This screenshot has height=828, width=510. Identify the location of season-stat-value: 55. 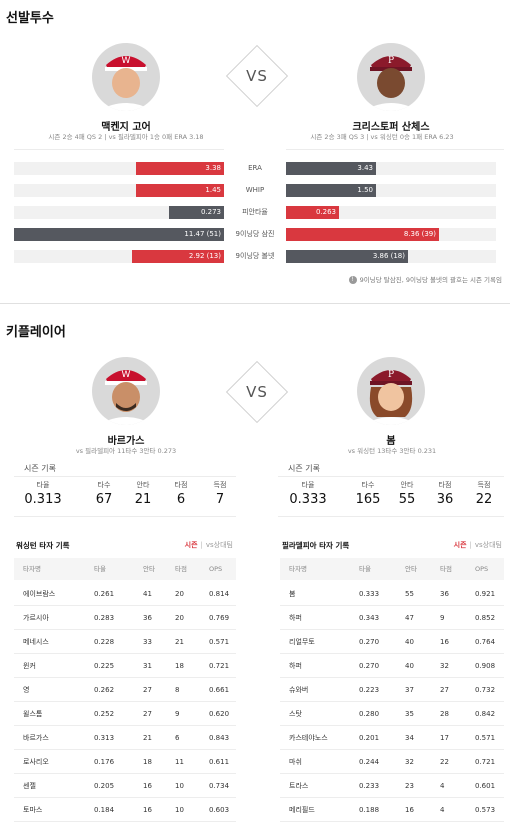
(407, 499).